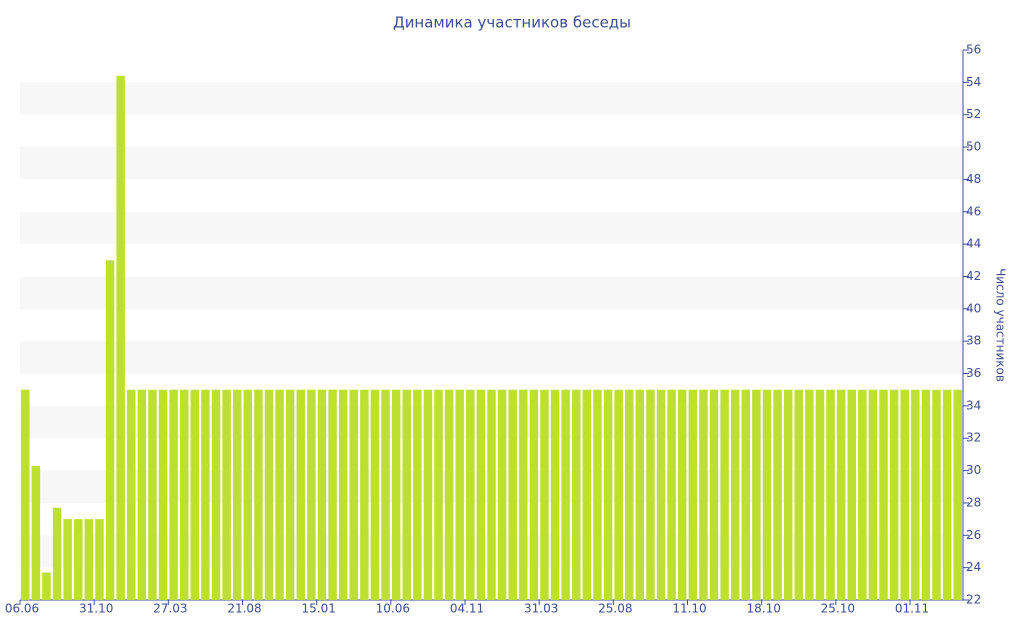  Describe the element at coordinates (973, 147) in the screenshot. I see `y-tick-label: 50` at that location.